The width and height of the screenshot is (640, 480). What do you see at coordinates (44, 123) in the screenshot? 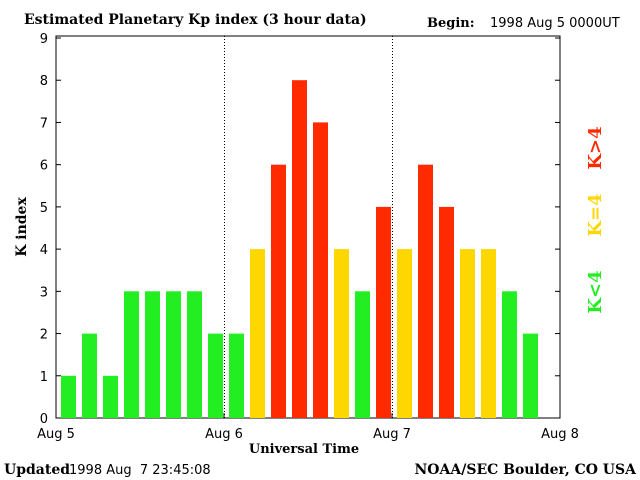
I see `y-tick-label: 7` at bounding box center [44, 123].